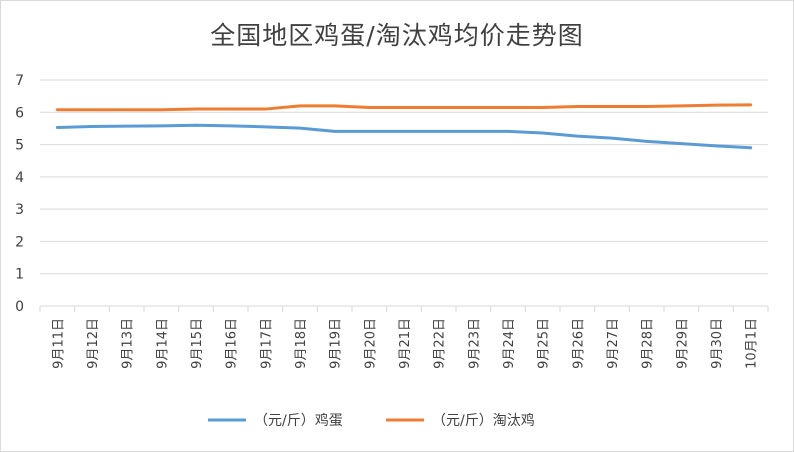 The height and width of the screenshot is (452, 794). What do you see at coordinates (752, 343) in the screenshot?
I see `x-tick-label: 10月1日` at bounding box center [752, 343].